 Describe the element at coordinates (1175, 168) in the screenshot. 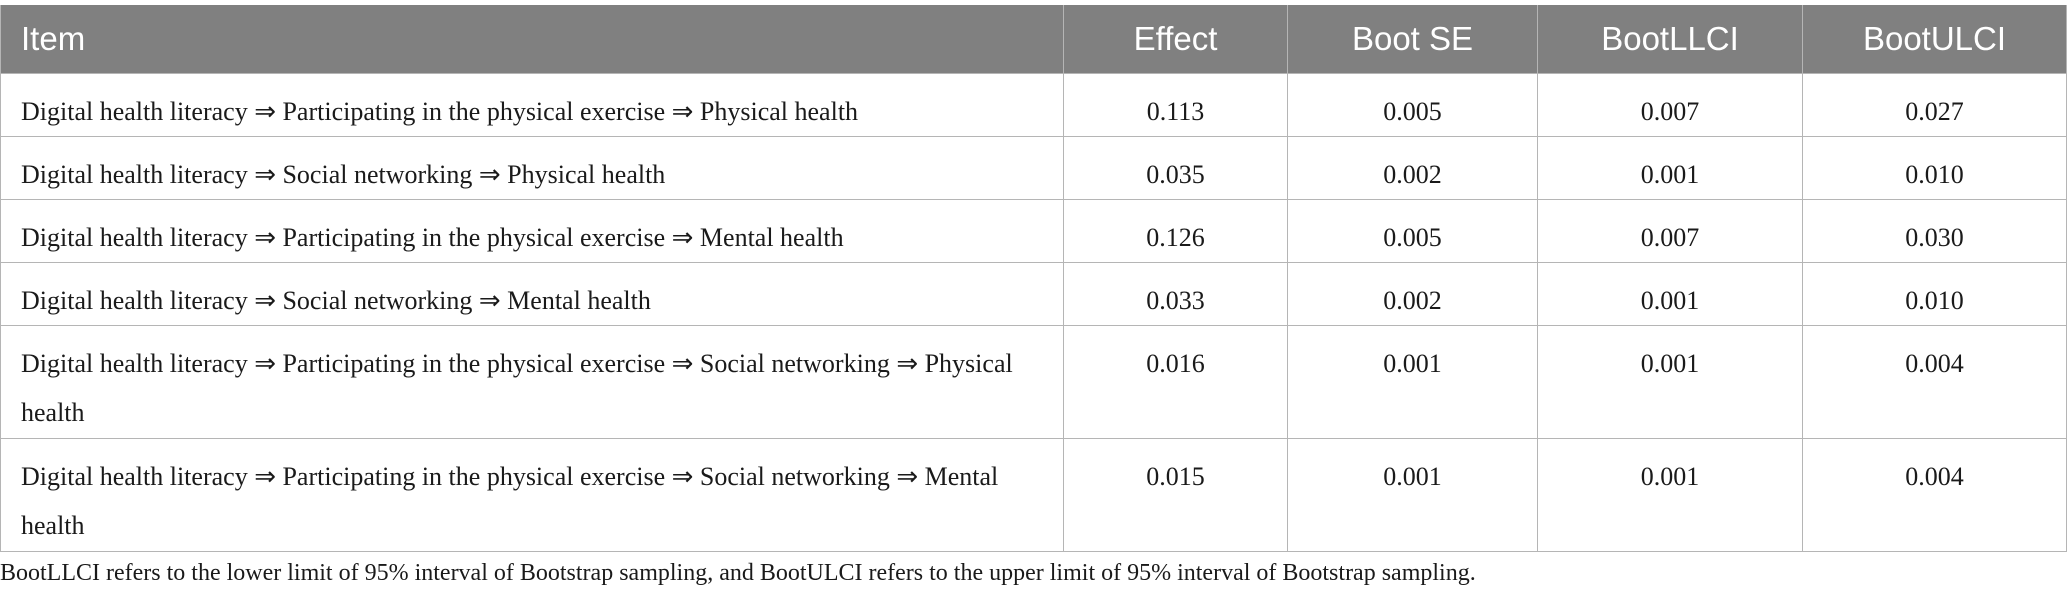

I see `cell-effect: 0.035` at that location.